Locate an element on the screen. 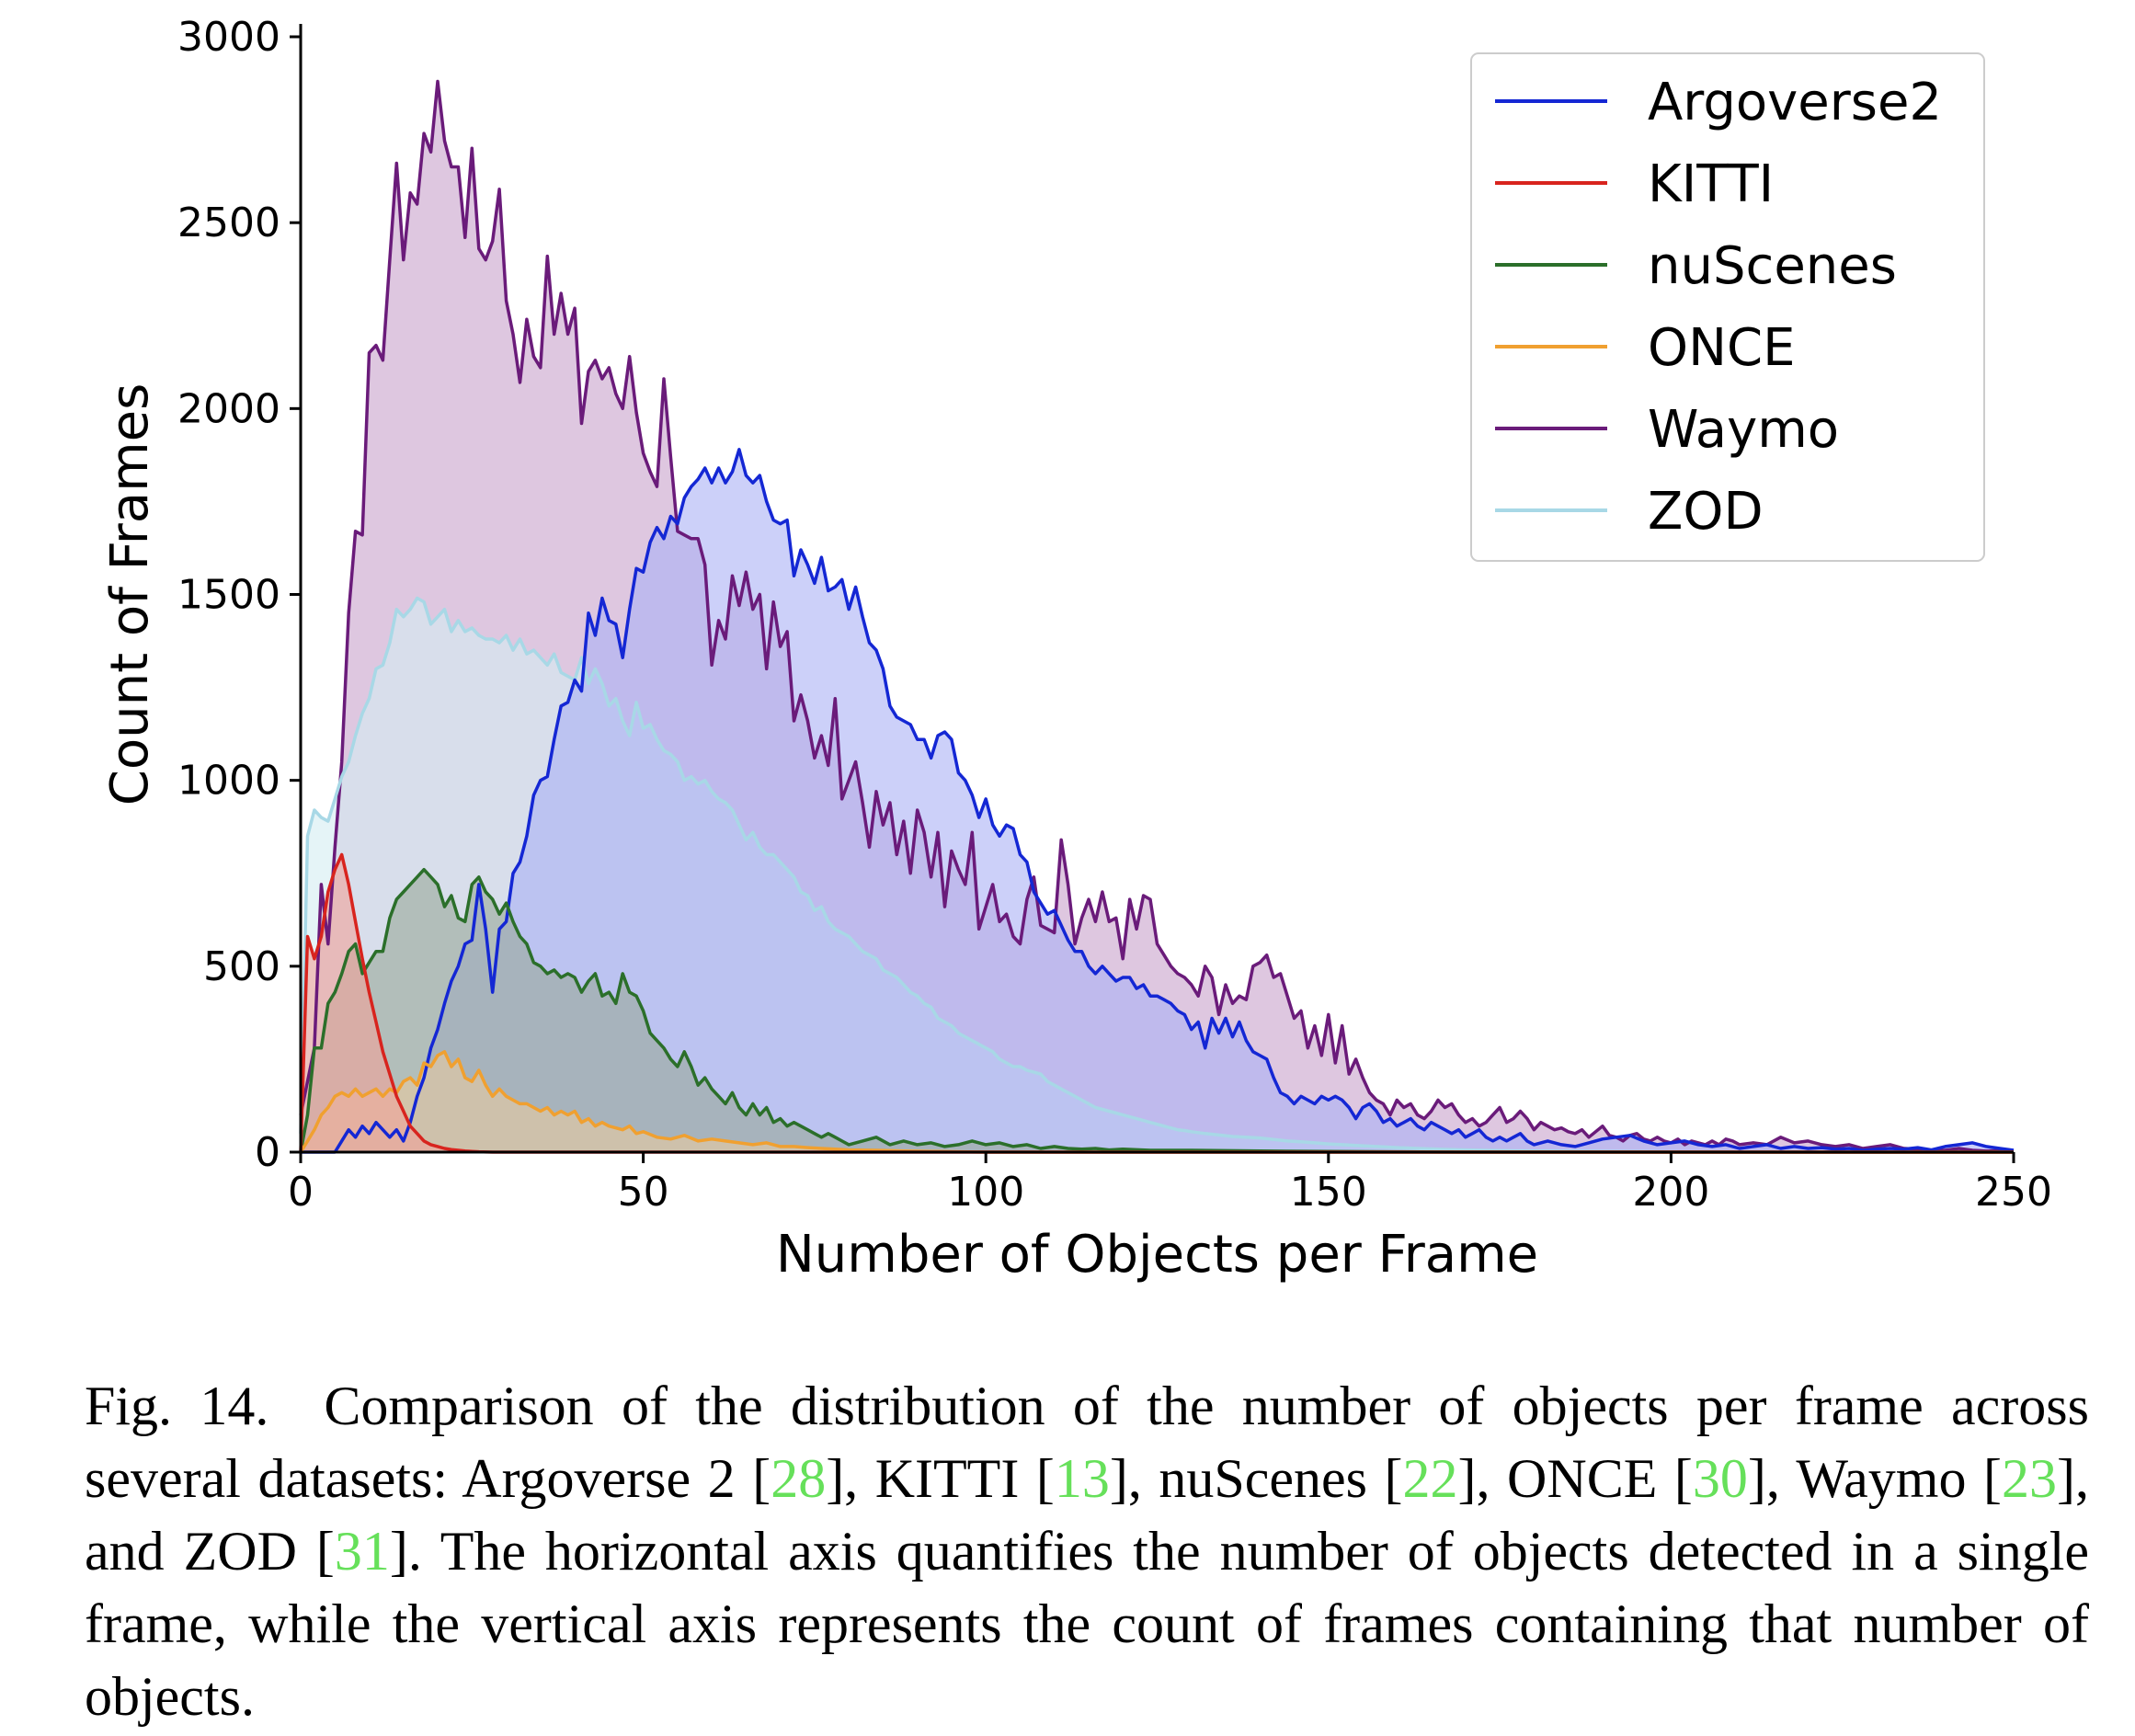  legend-label-waymo: Waymo is located at coordinates (1743, 430).